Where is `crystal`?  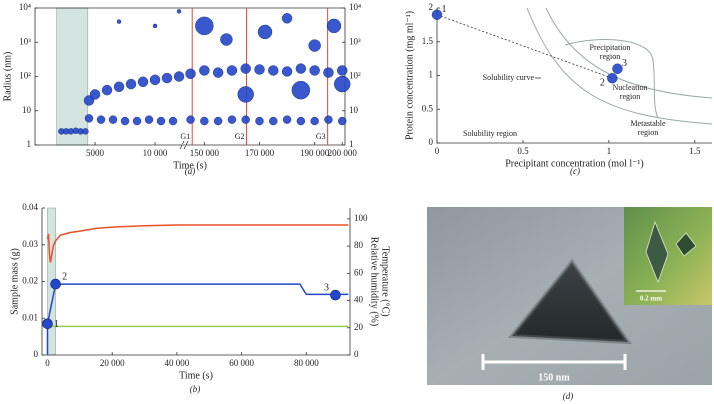
crystal is located at coordinates (569, 301).